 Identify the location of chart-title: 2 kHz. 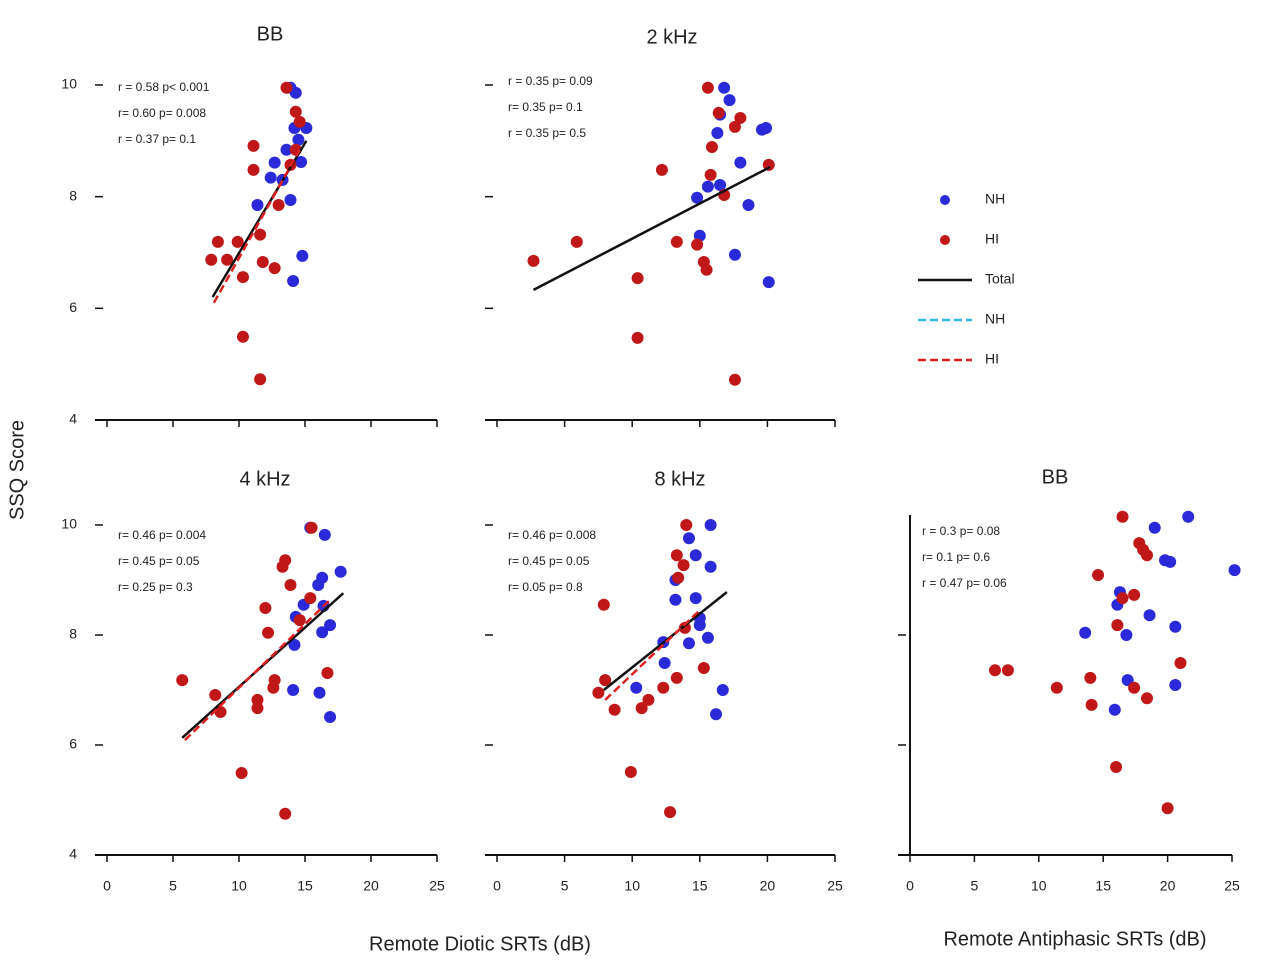
(671, 37).